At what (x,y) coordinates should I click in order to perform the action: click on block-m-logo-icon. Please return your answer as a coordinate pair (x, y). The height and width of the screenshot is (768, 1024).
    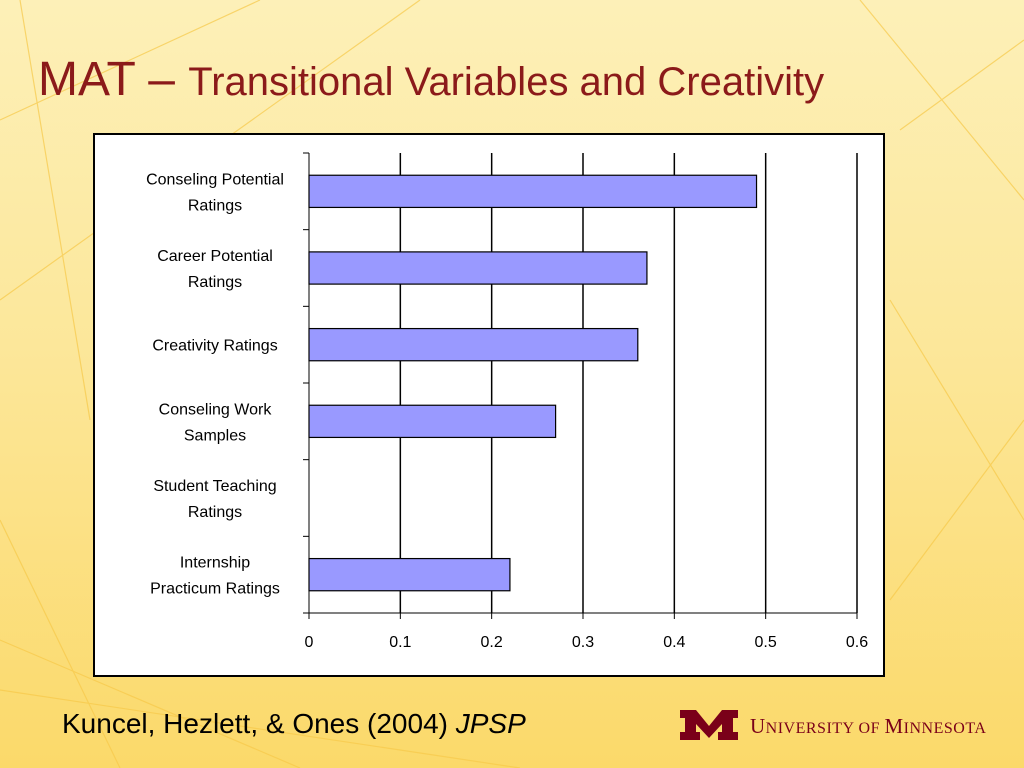
    Looking at the image, I should click on (709, 725).